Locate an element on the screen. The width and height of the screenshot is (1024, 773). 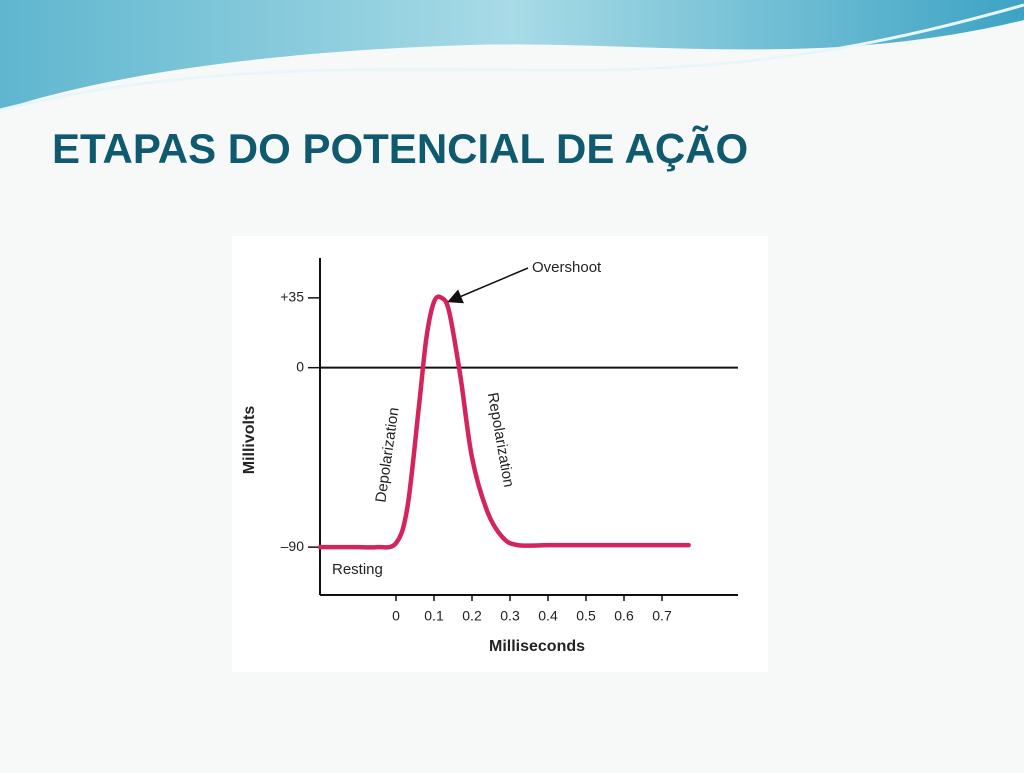
line is located at coordinates (504, 422).